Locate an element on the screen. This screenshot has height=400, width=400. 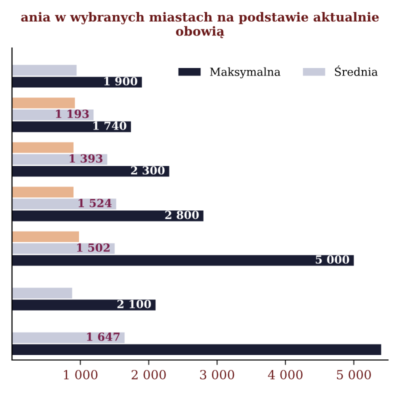
x-tick-label: 5 000 is located at coordinates (353, 375).